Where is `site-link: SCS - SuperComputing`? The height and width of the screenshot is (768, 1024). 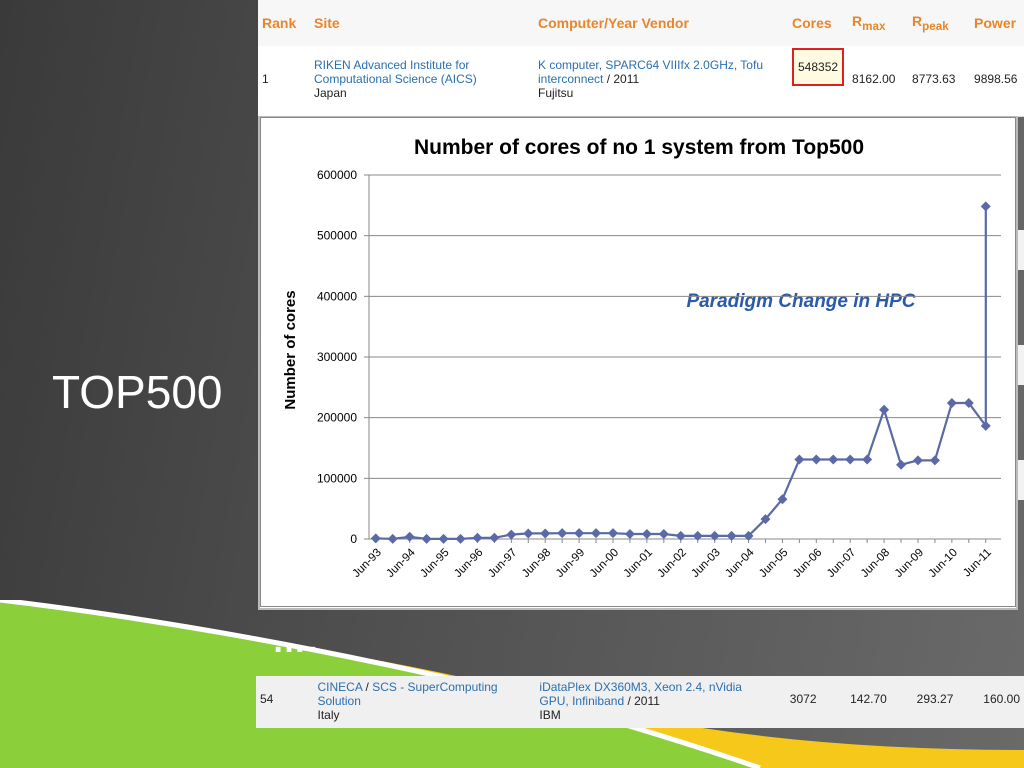
site-link: SCS - SuperComputing is located at coordinates (434, 687).